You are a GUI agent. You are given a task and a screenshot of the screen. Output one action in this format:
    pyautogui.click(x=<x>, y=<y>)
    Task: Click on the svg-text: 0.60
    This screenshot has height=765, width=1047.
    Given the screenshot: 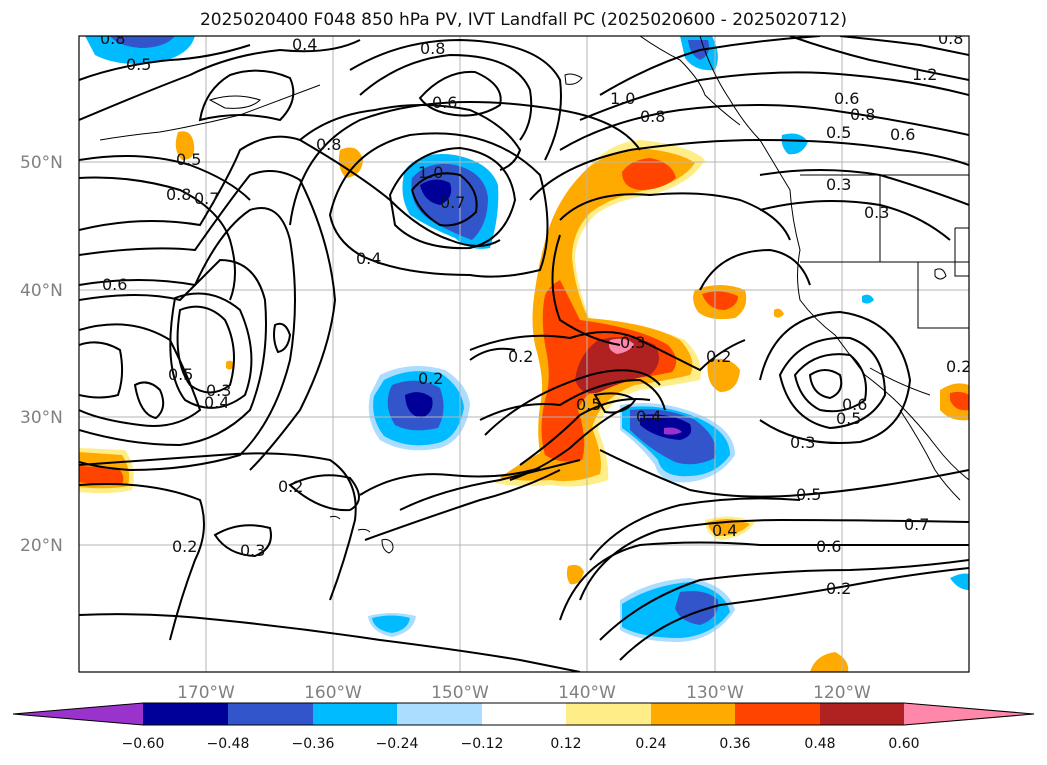 What is the action you would take?
    pyautogui.click(x=903, y=744)
    